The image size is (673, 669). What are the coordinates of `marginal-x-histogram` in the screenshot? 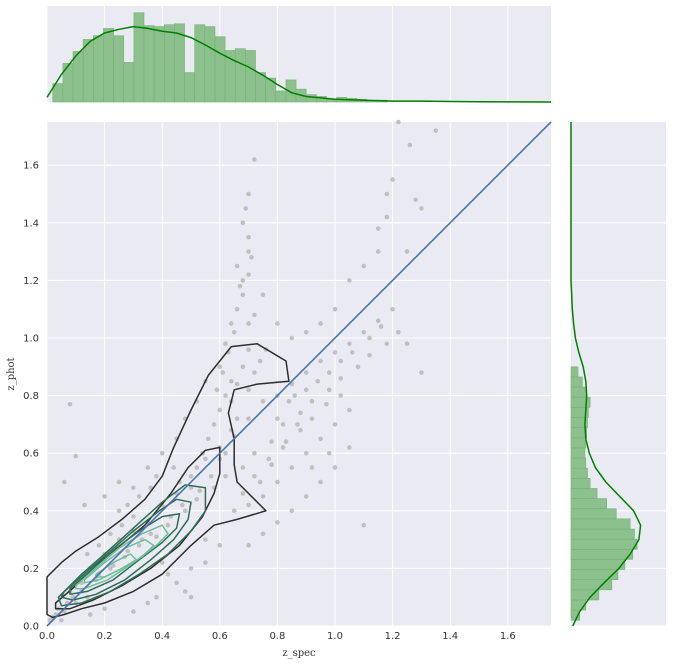 It's located at (220, 57).